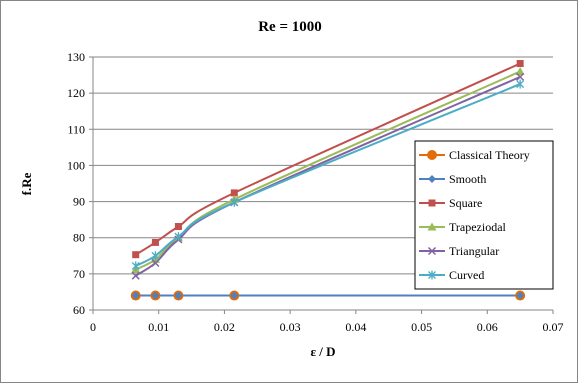 The width and height of the screenshot is (578, 383). I want to click on y-tick-label: 80, so click(79, 238).